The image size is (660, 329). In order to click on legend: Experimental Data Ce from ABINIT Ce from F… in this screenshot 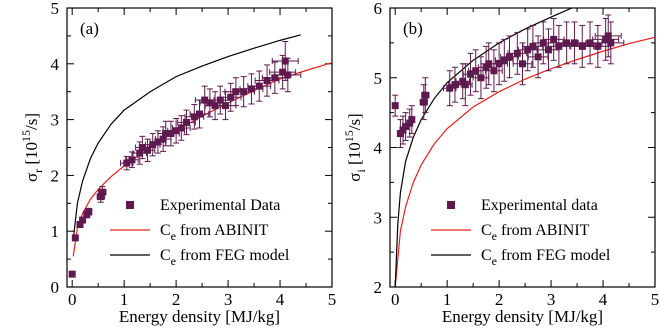, I will do `click(200, 232)`.